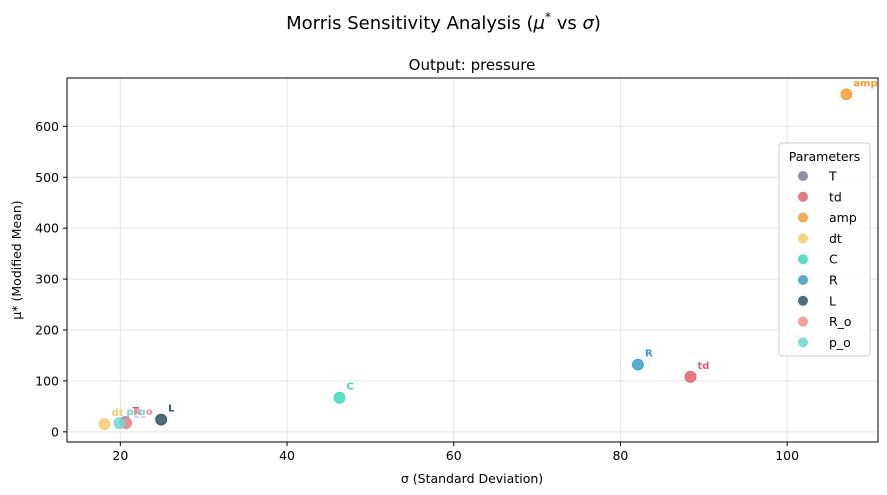  I want to click on legend-marker-amp, so click(803, 217).